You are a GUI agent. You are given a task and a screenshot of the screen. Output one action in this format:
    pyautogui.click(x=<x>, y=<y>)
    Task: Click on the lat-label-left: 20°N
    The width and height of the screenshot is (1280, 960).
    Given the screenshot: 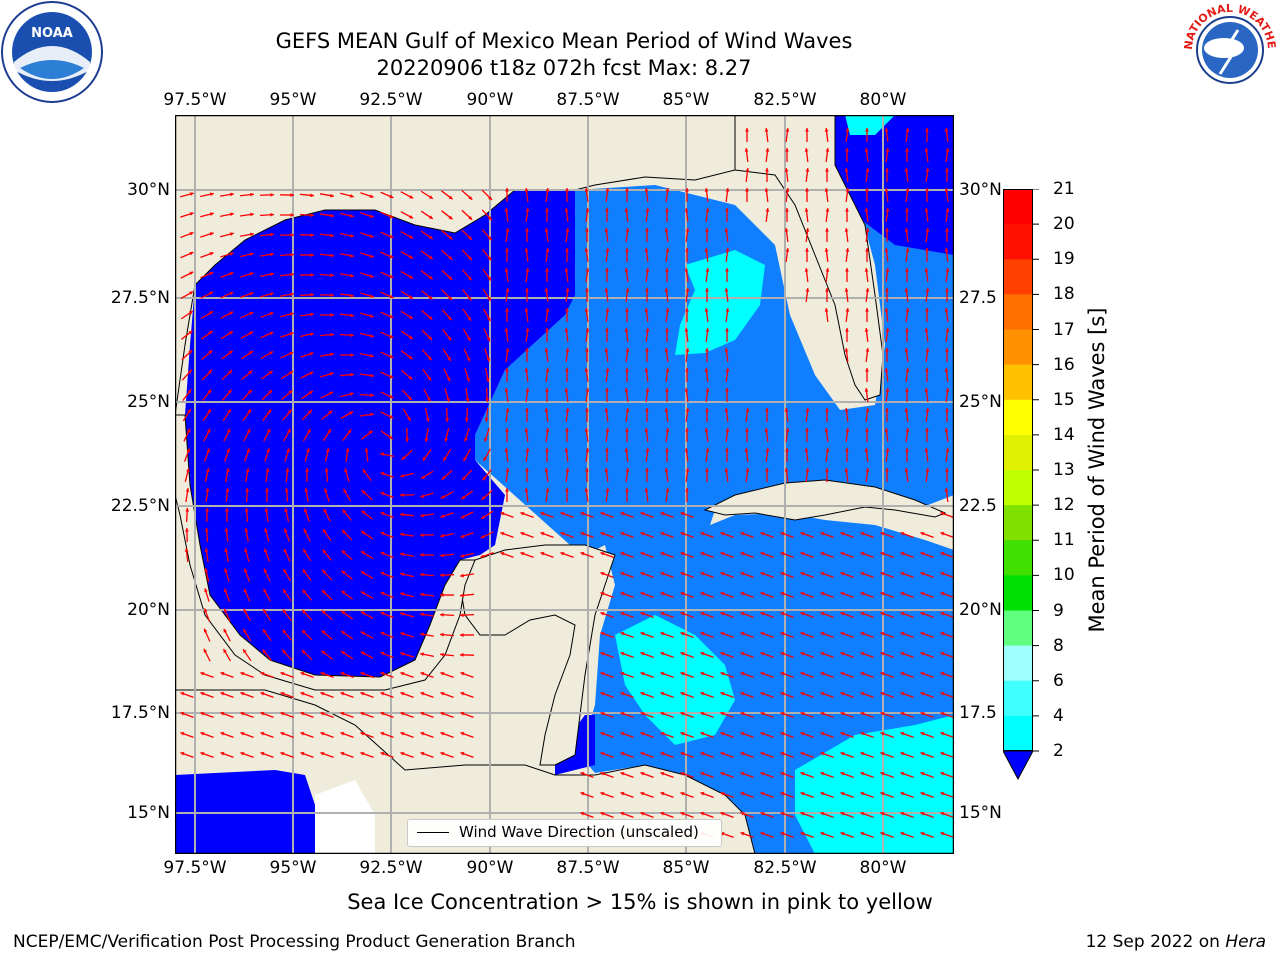 What is the action you would take?
    pyautogui.click(x=148, y=610)
    